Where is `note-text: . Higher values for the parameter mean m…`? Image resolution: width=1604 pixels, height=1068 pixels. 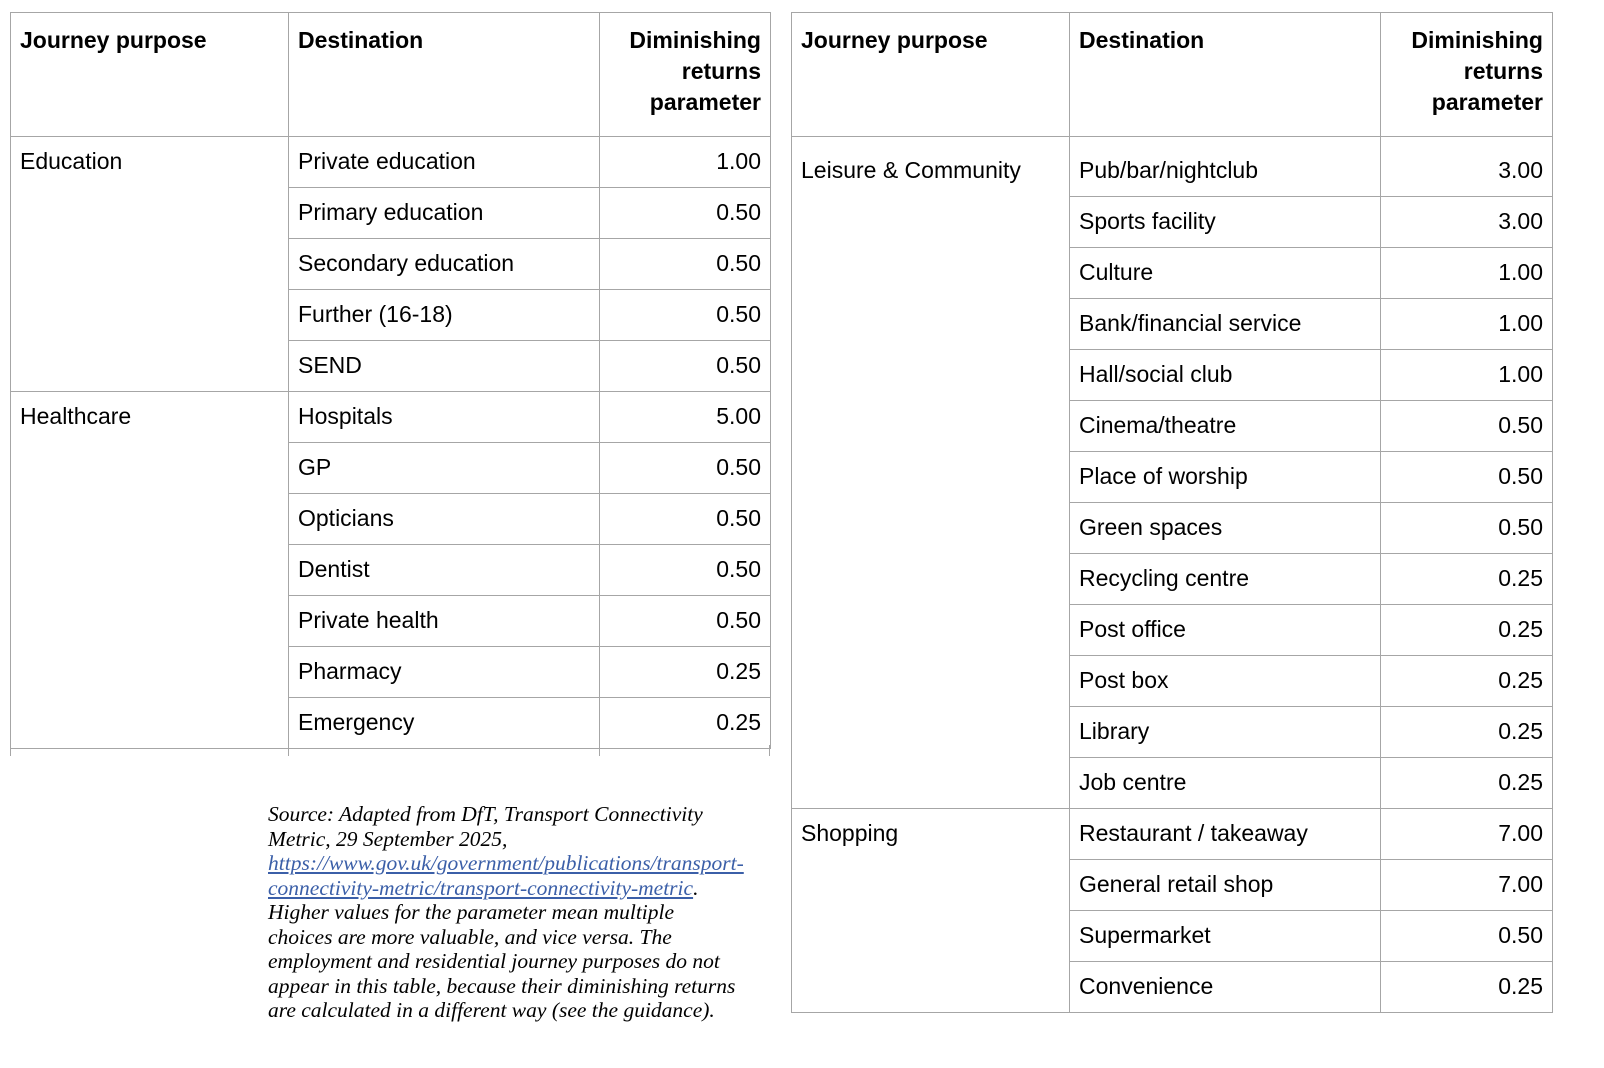
note-text: . Higher values for the parameter mean m… is located at coordinates (502, 949).